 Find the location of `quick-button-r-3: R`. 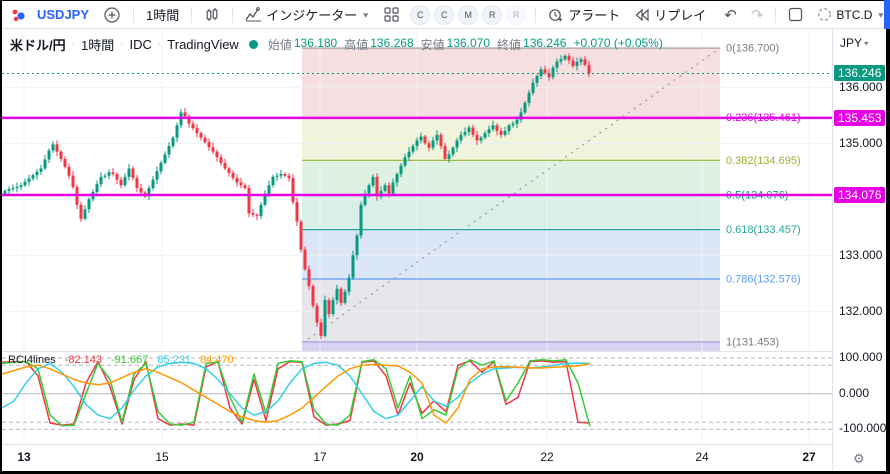

quick-button-r-3: R is located at coordinates (492, 14).